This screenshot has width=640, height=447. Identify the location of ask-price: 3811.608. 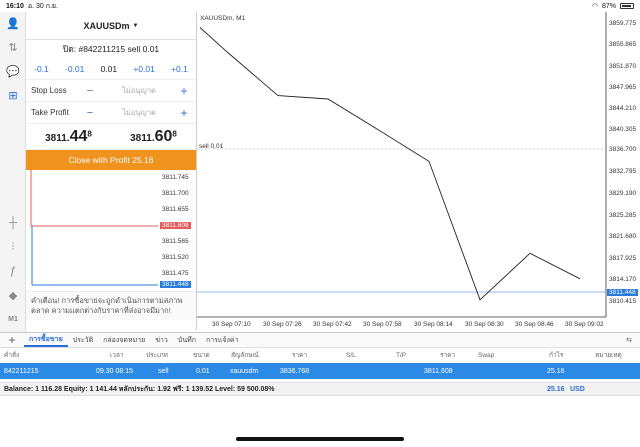
(153, 136).